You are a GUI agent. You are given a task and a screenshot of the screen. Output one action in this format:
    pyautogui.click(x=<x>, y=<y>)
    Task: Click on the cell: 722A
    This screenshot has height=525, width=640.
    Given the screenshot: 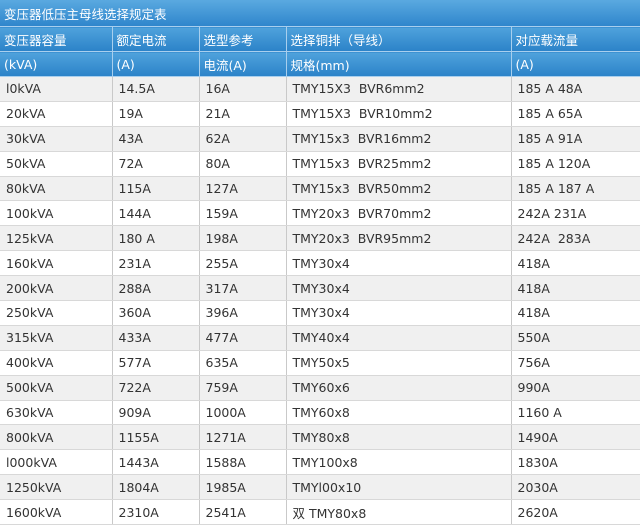 What is the action you would take?
    pyautogui.click(x=156, y=388)
    